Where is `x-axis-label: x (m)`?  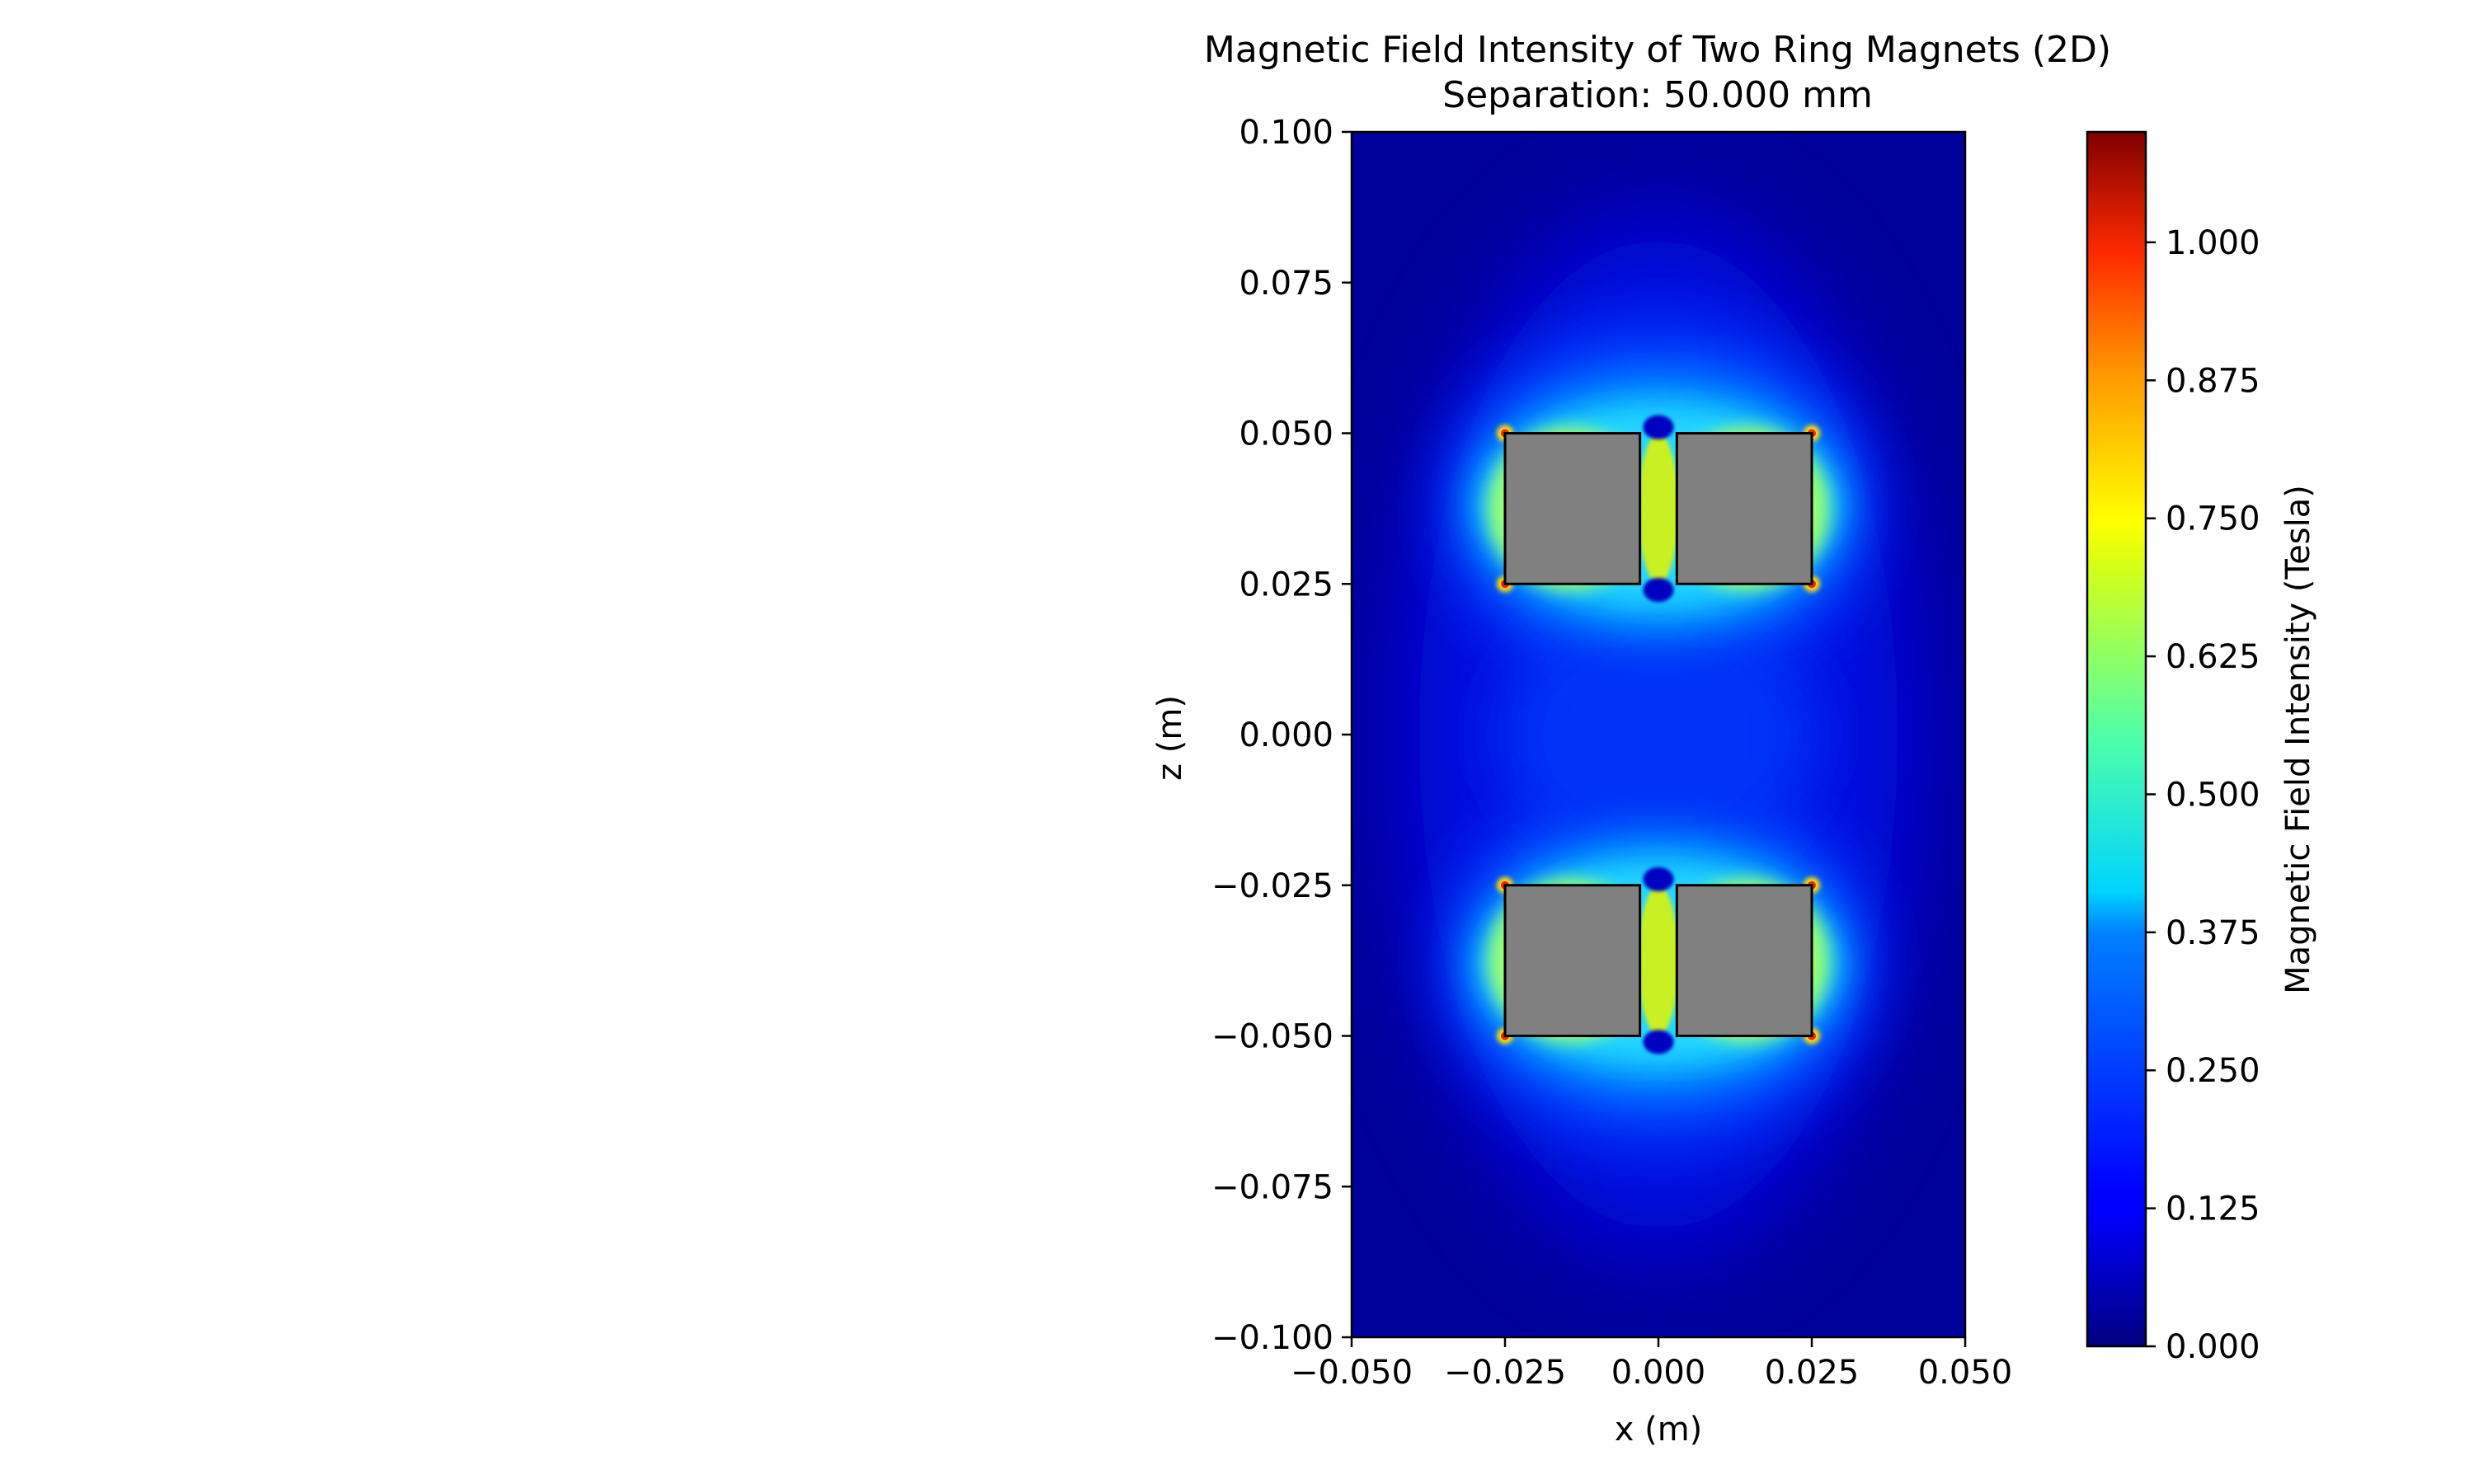
x-axis-label: x (m) is located at coordinates (1659, 1430).